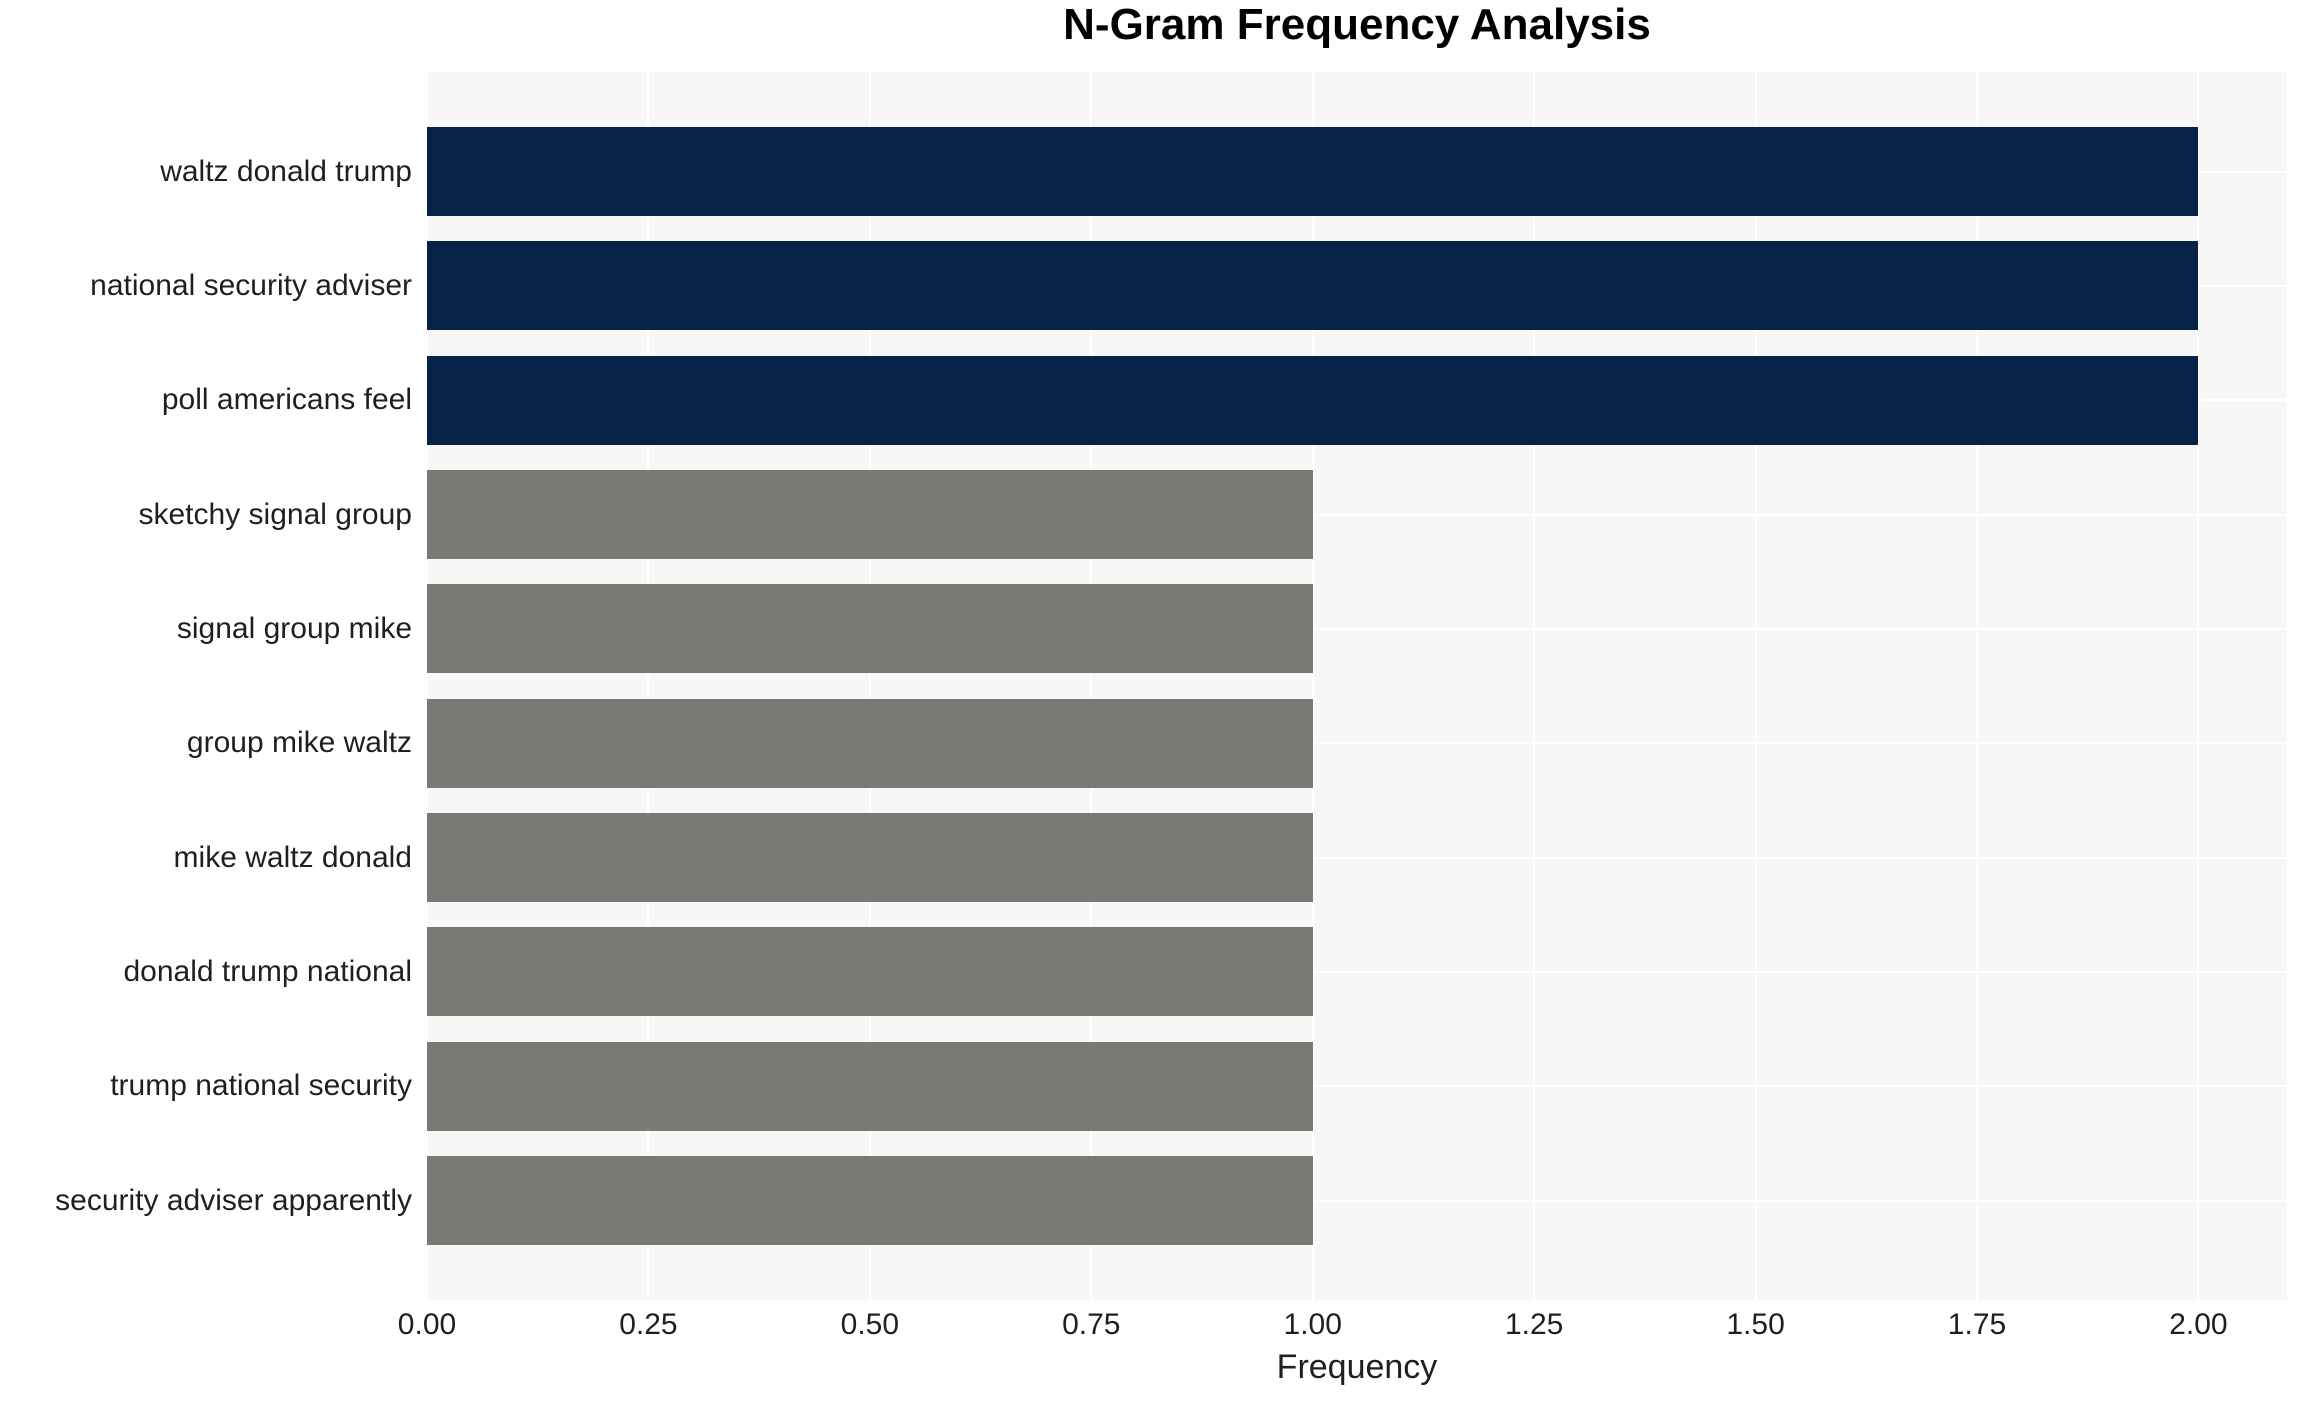 Image resolution: width=2306 pixels, height=1402 pixels. I want to click on y-tick-label: trump national security, so click(261, 1086).